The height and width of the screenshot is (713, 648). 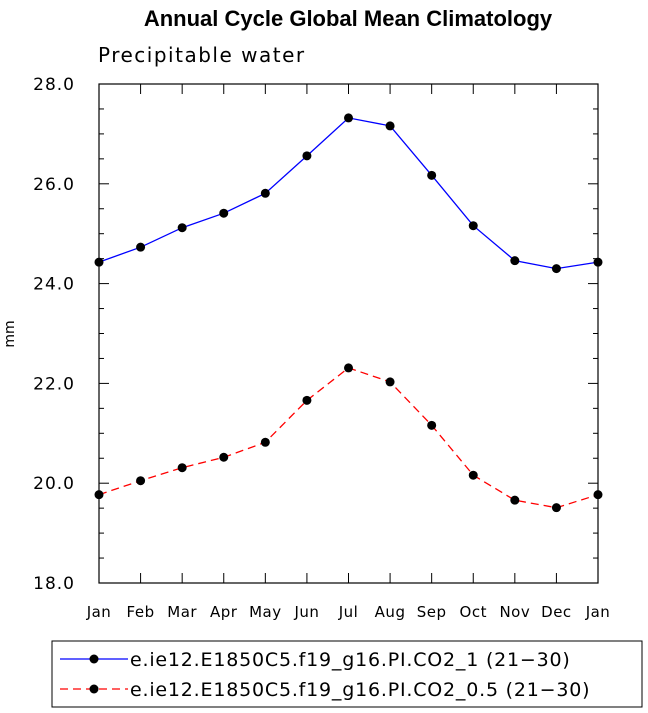 I want to click on y-axis-label: mm, so click(x=10, y=333).